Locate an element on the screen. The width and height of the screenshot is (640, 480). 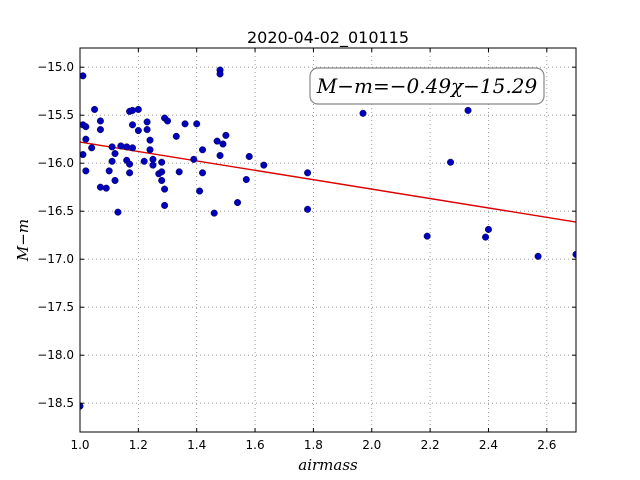
fit-line is located at coordinates (328, 182).